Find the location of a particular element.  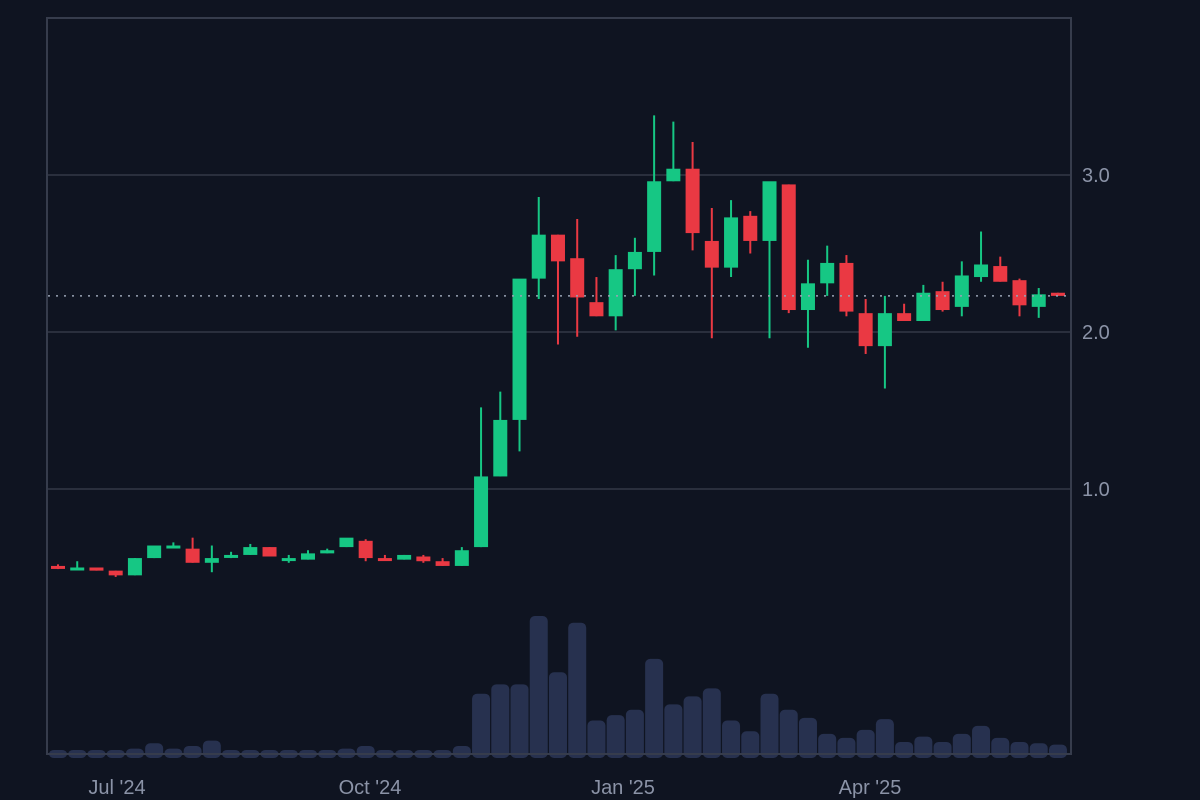

y-tick-label: 3.0 is located at coordinates (1096, 176).